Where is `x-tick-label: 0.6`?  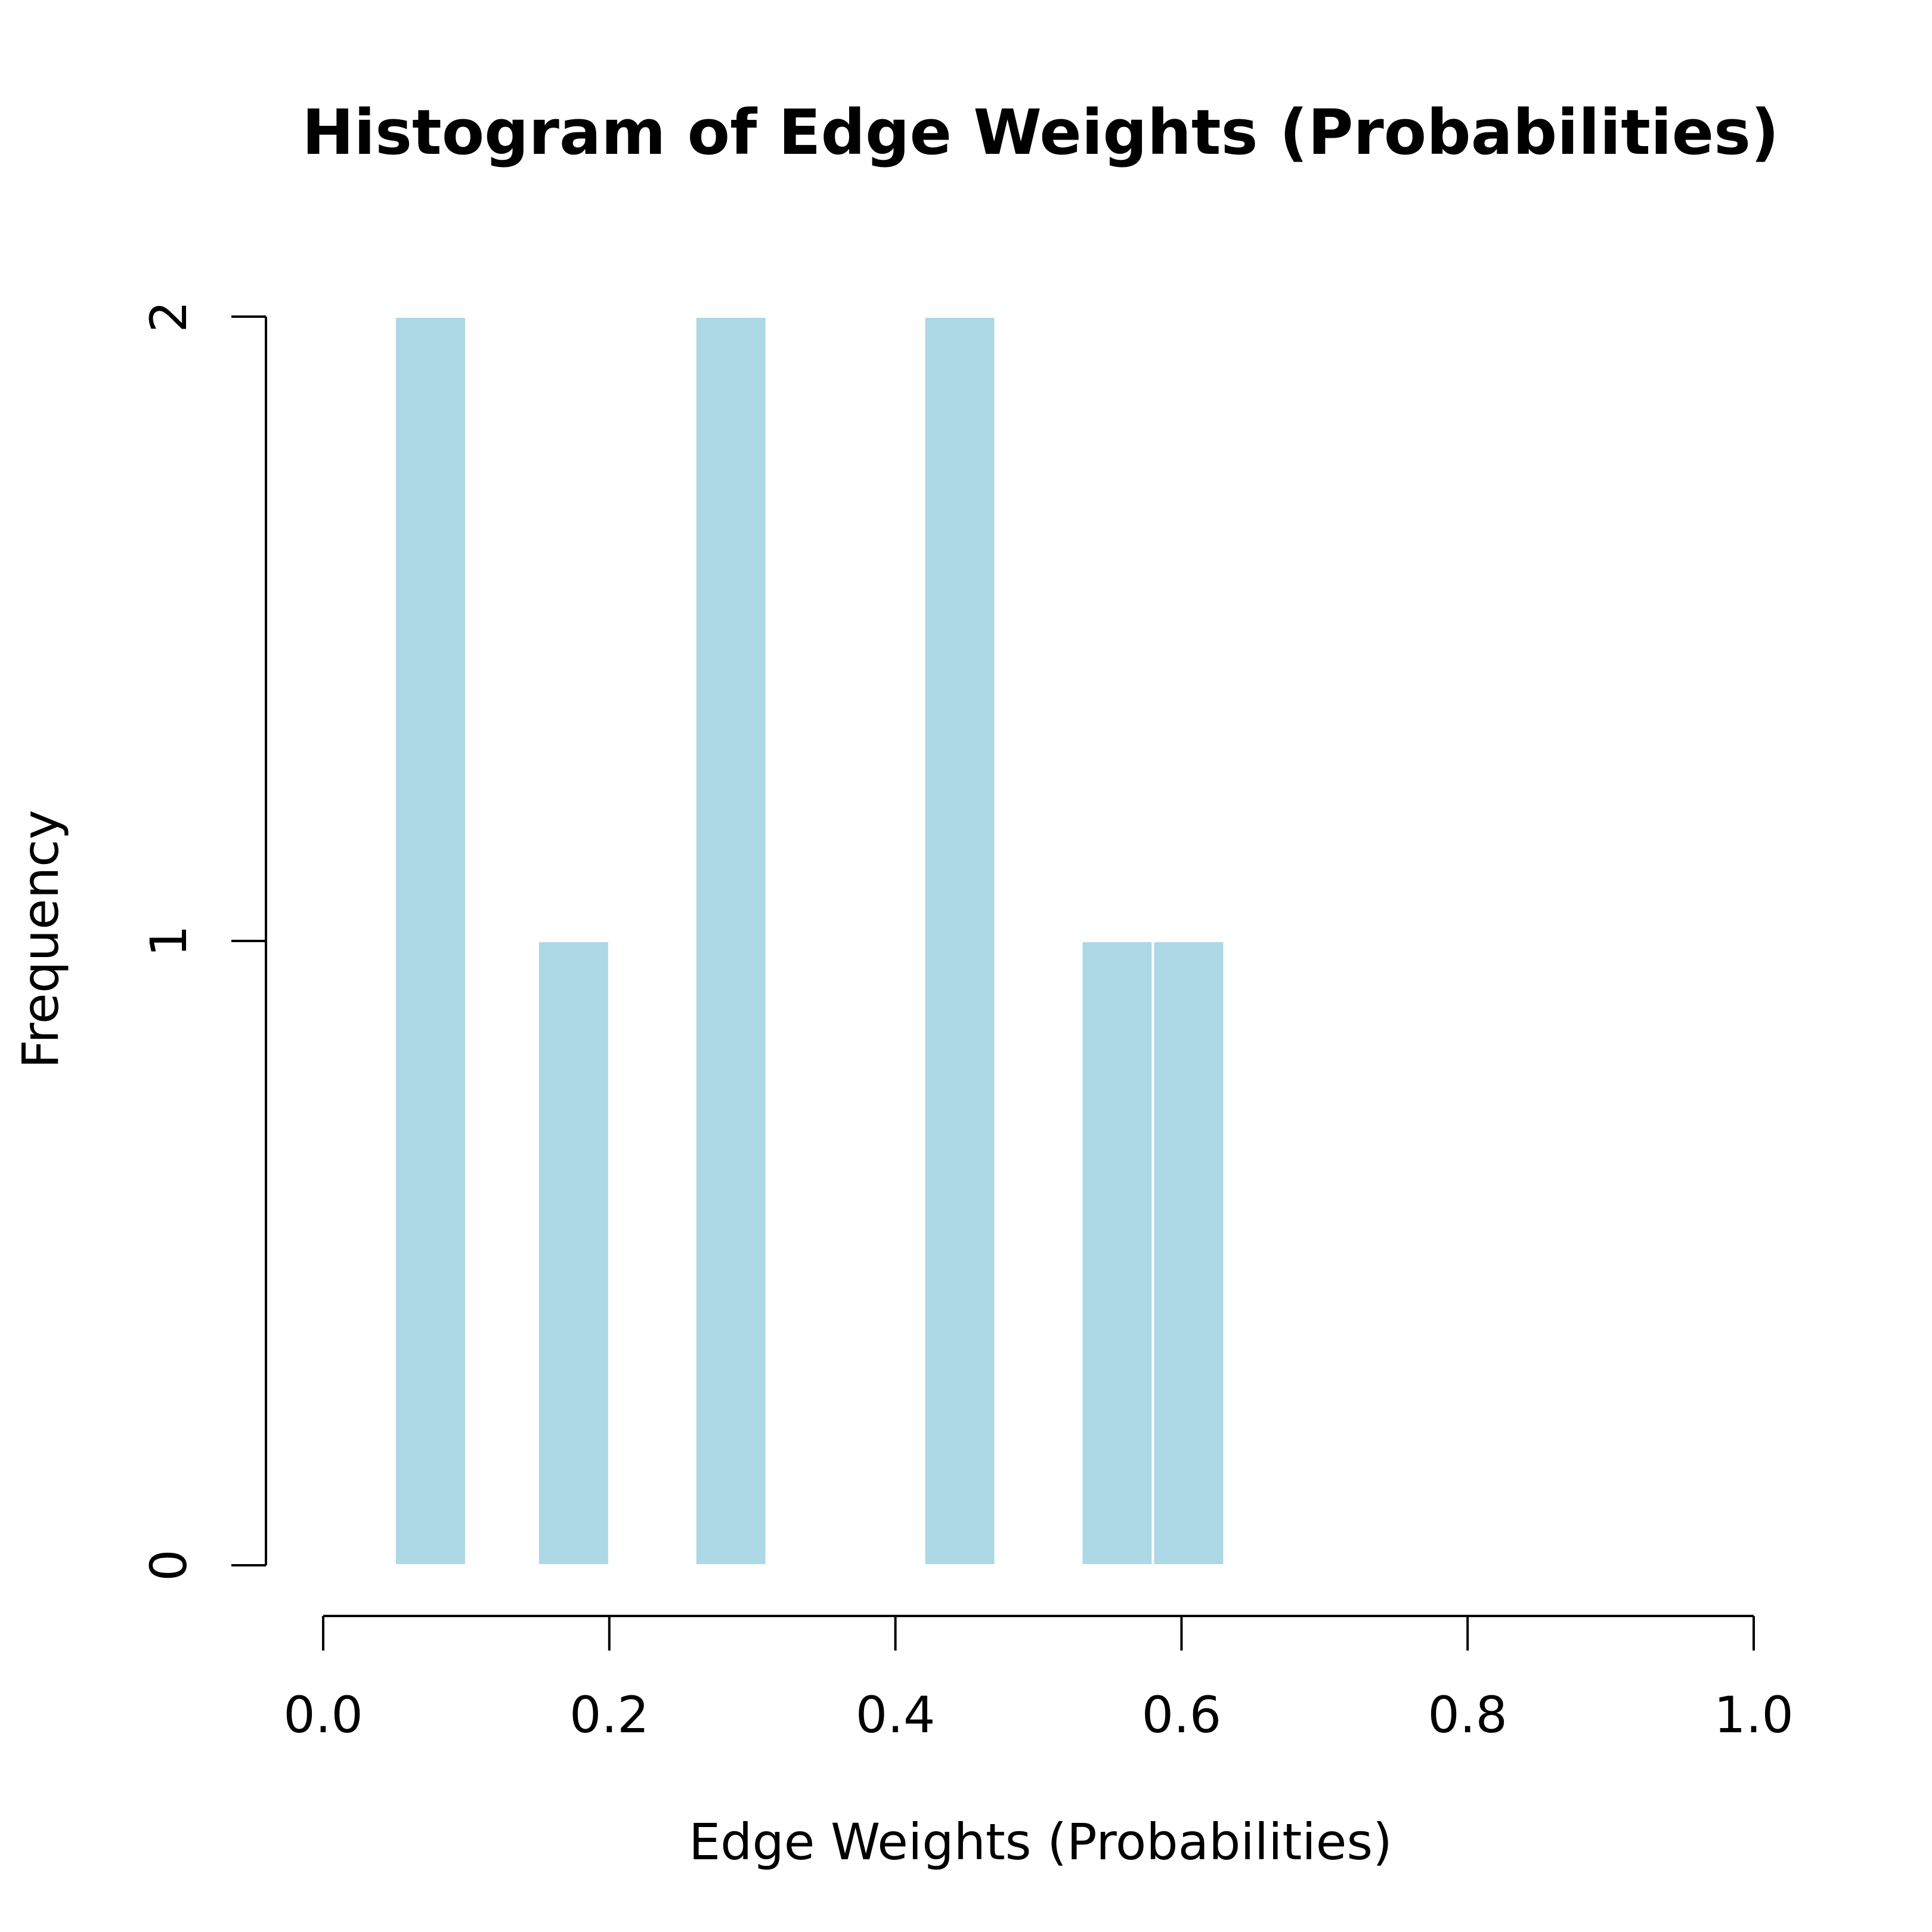 x-tick-label: 0.6 is located at coordinates (1182, 1715).